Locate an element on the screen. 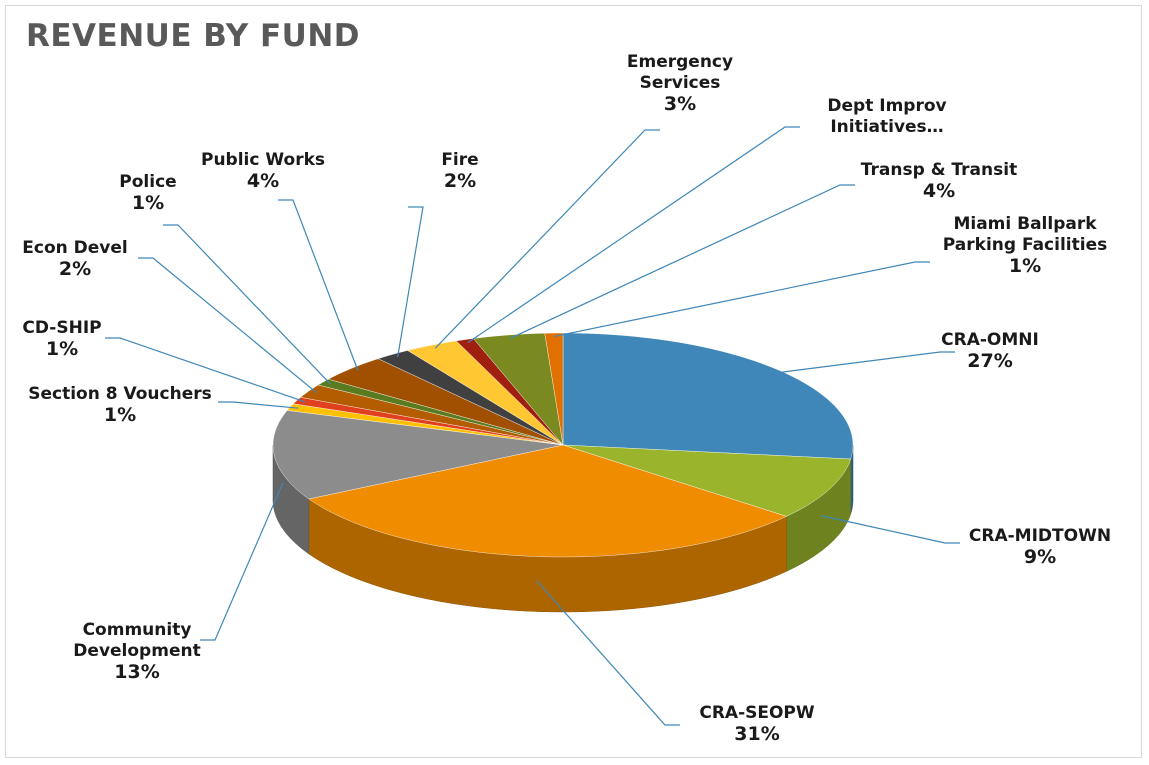  data-label: CRA-MIDTOWN 9% is located at coordinates (1040, 547).